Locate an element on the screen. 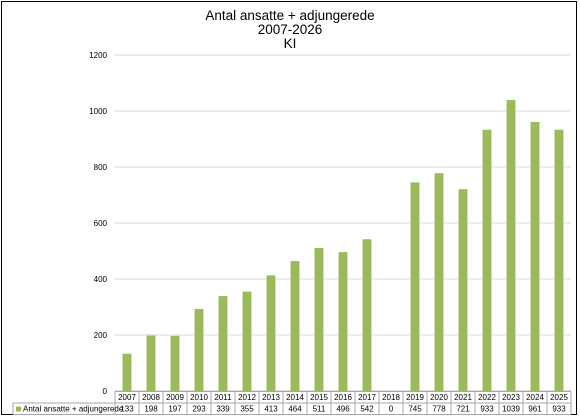  x-category-label: 2013 is located at coordinates (271, 397).